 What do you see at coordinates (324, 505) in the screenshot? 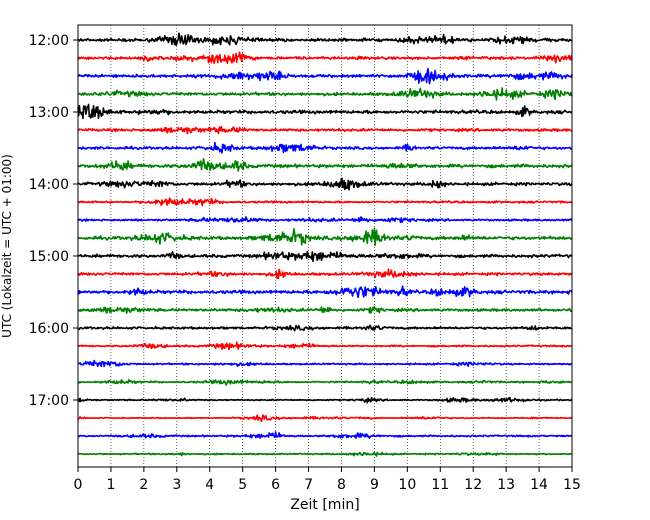
I see `x-axis-label: Zeit [min]` at bounding box center [324, 505].